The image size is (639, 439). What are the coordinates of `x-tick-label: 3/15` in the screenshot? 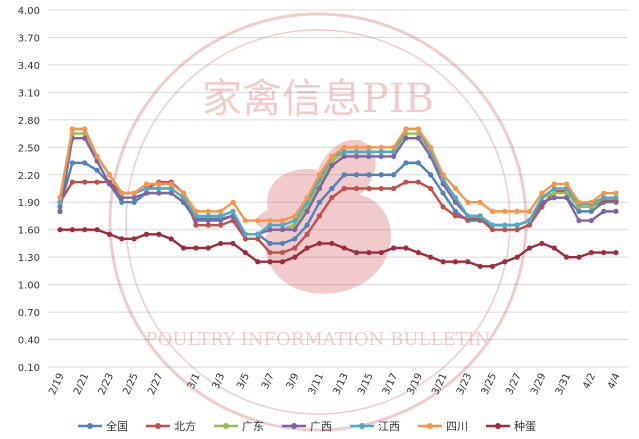 It's located at (365, 384).